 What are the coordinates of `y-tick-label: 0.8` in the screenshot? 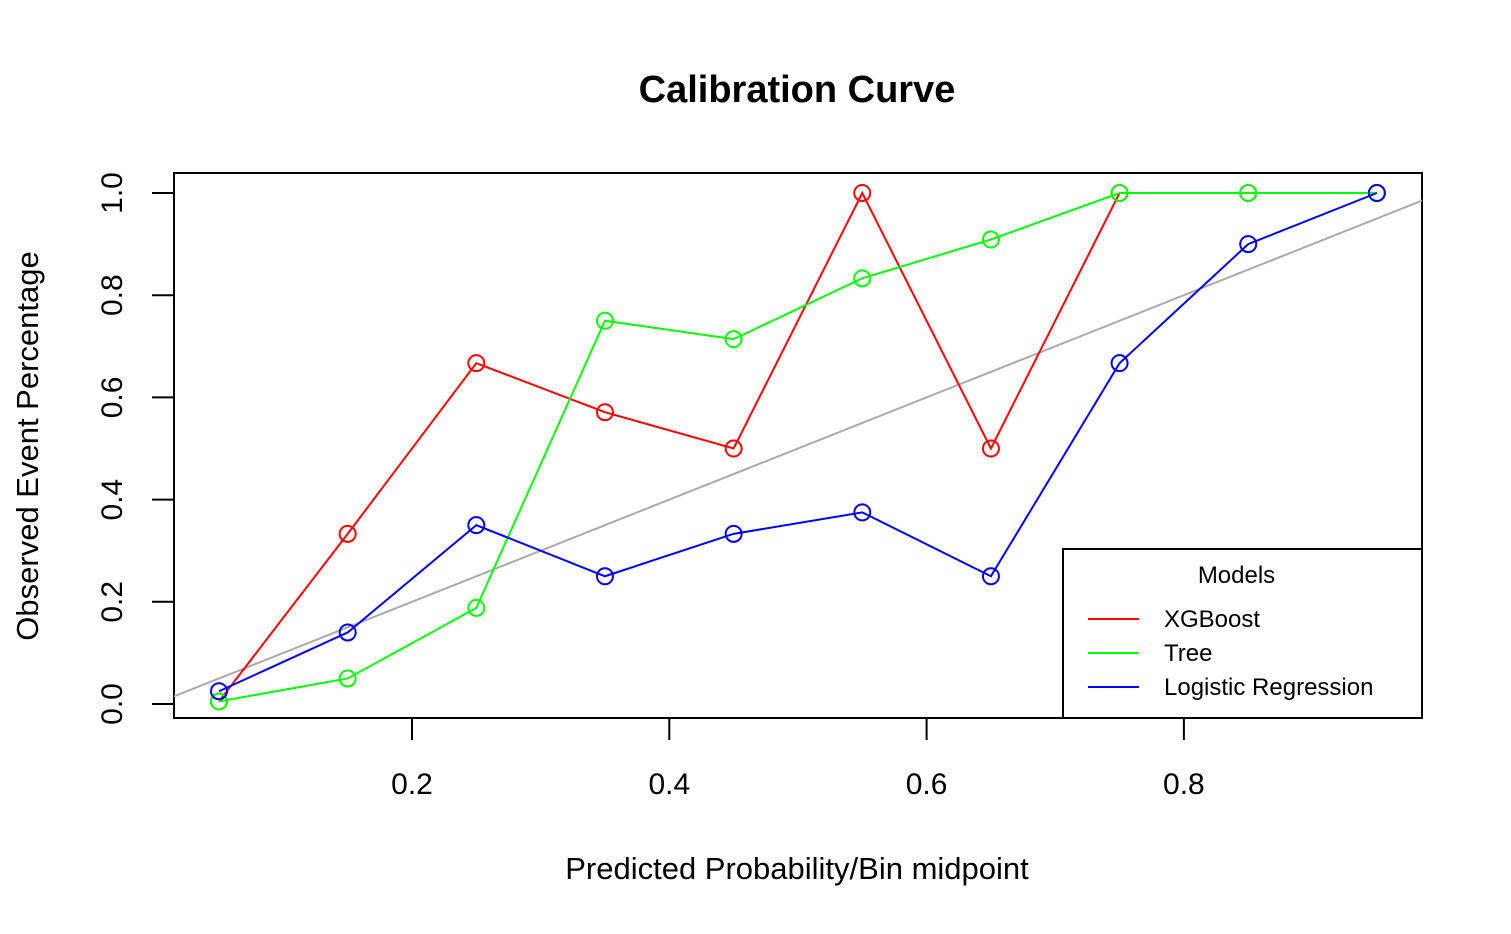 It's located at (112, 295).